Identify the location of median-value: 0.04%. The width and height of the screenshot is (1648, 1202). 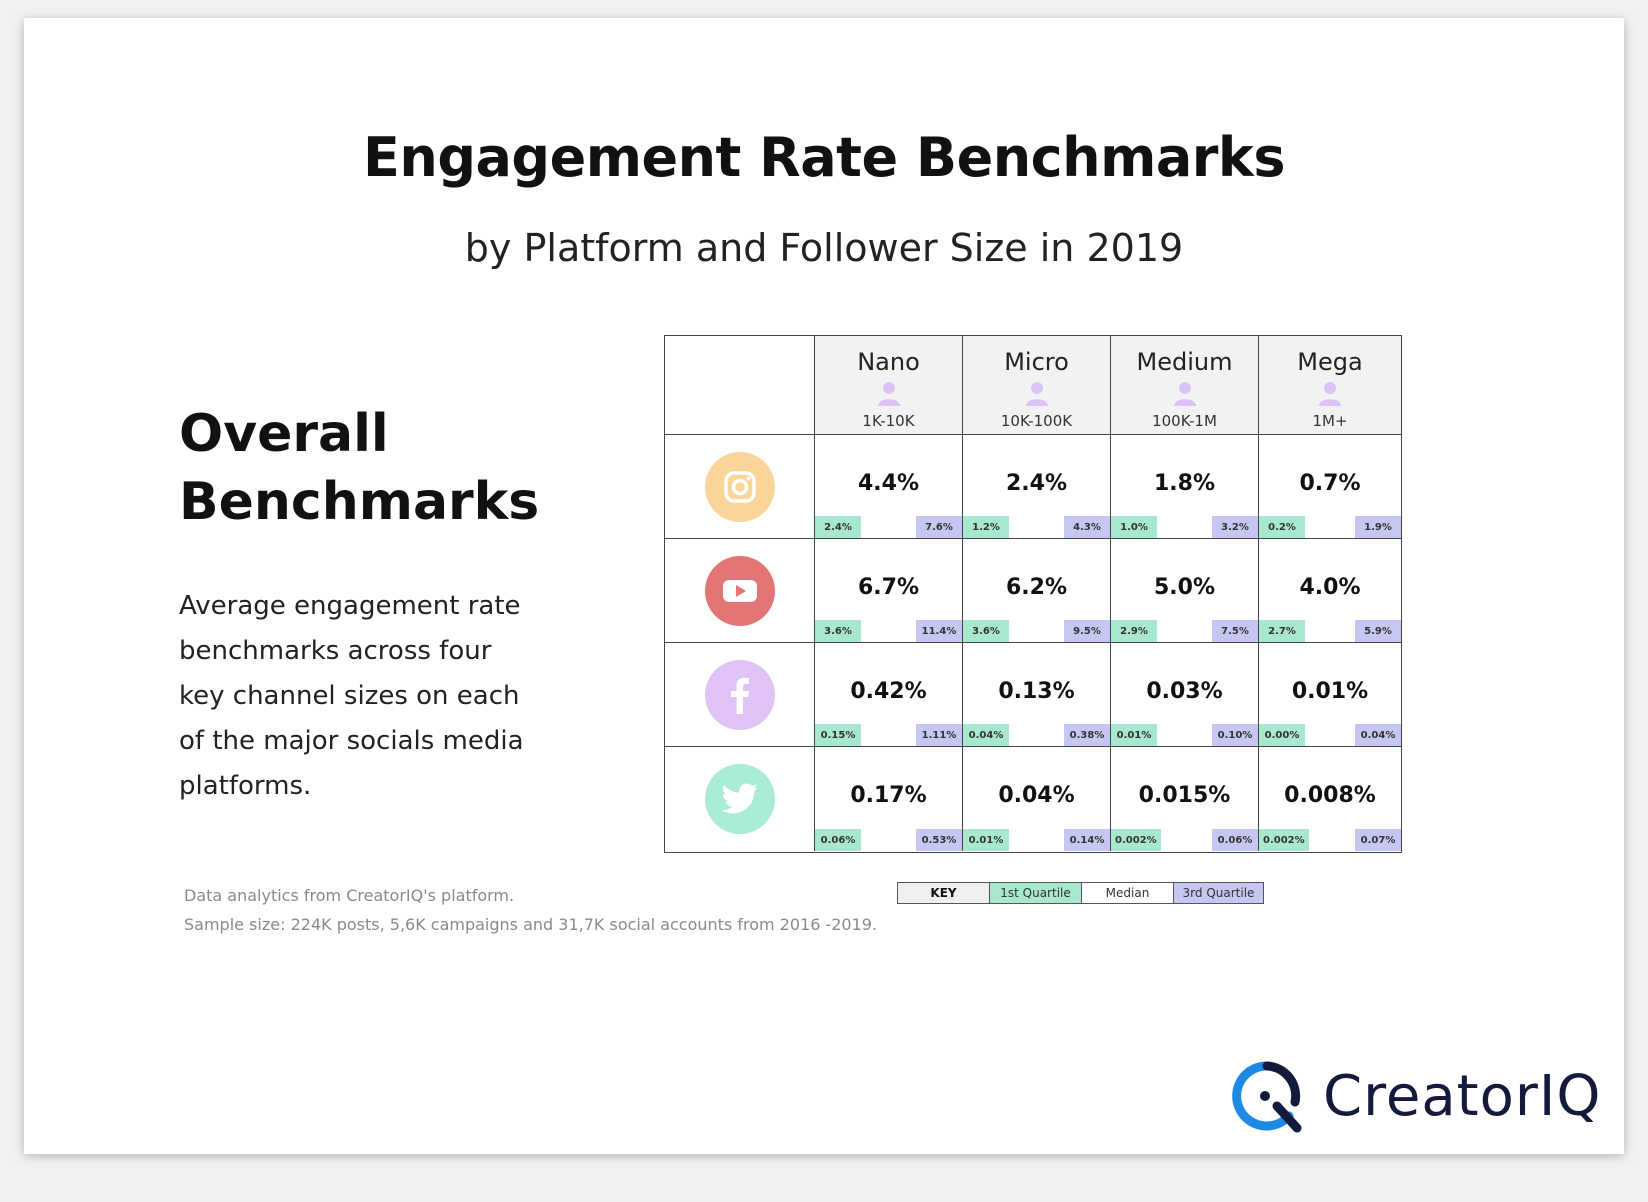
(1036, 795).